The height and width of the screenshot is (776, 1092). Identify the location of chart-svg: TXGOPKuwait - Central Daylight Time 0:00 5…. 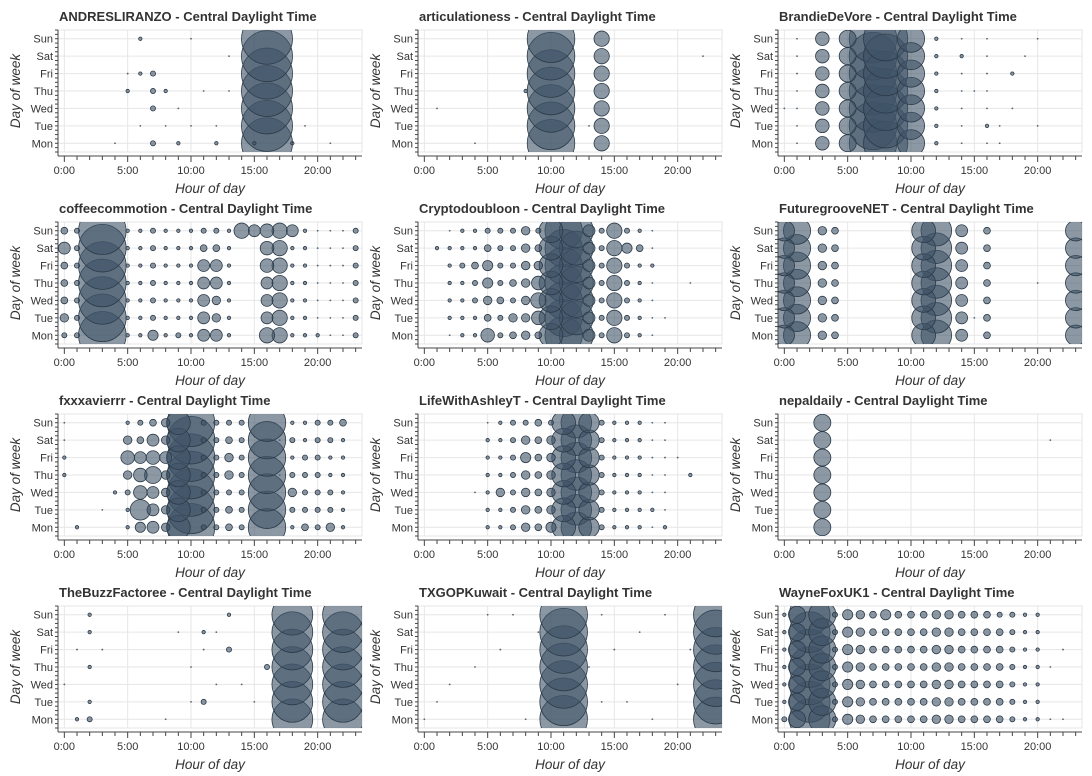
(545, 678).